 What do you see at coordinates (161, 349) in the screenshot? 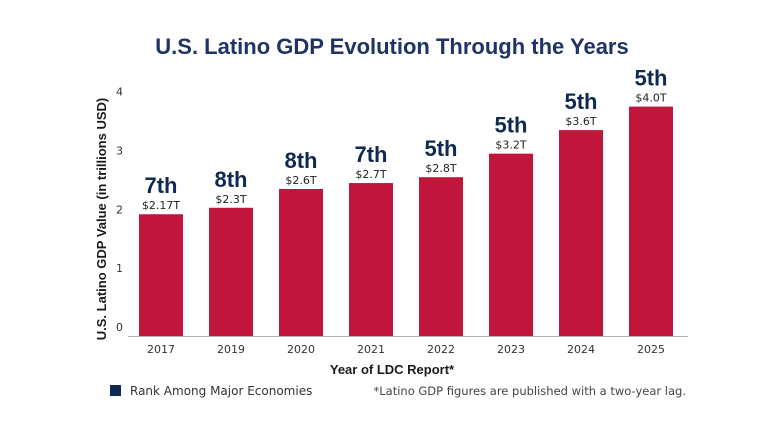
I see `x-tick-label: 2017` at bounding box center [161, 349].